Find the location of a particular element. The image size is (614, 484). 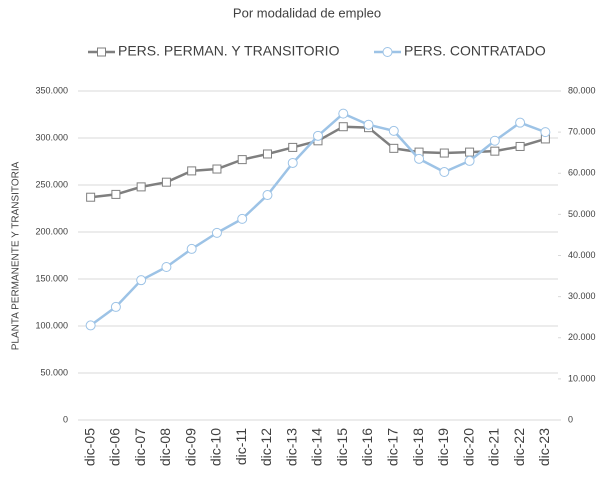

x-tick-label: dic-22 is located at coordinates (519, 447).